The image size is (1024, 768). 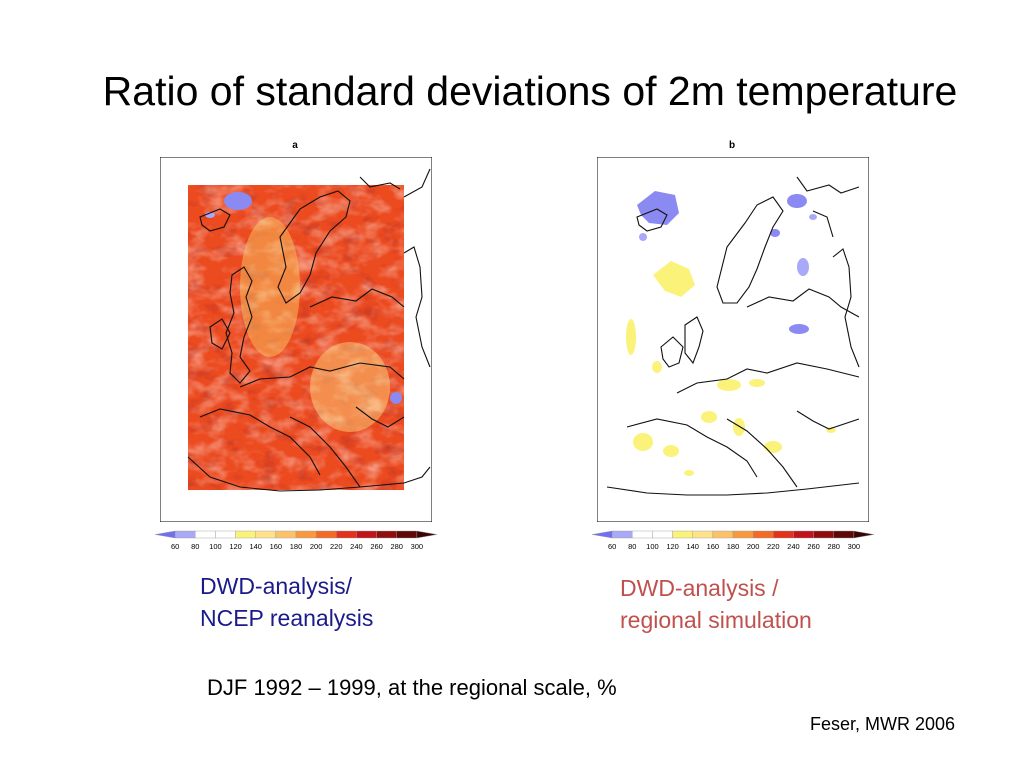 What do you see at coordinates (713, 546) in the screenshot?
I see `colorbar-b-tick-label: 160` at bounding box center [713, 546].